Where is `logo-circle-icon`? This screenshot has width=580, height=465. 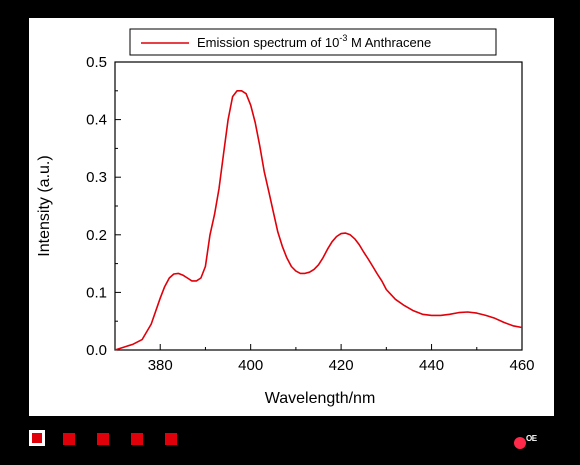
logo-circle-icon is located at coordinates (520, 443).